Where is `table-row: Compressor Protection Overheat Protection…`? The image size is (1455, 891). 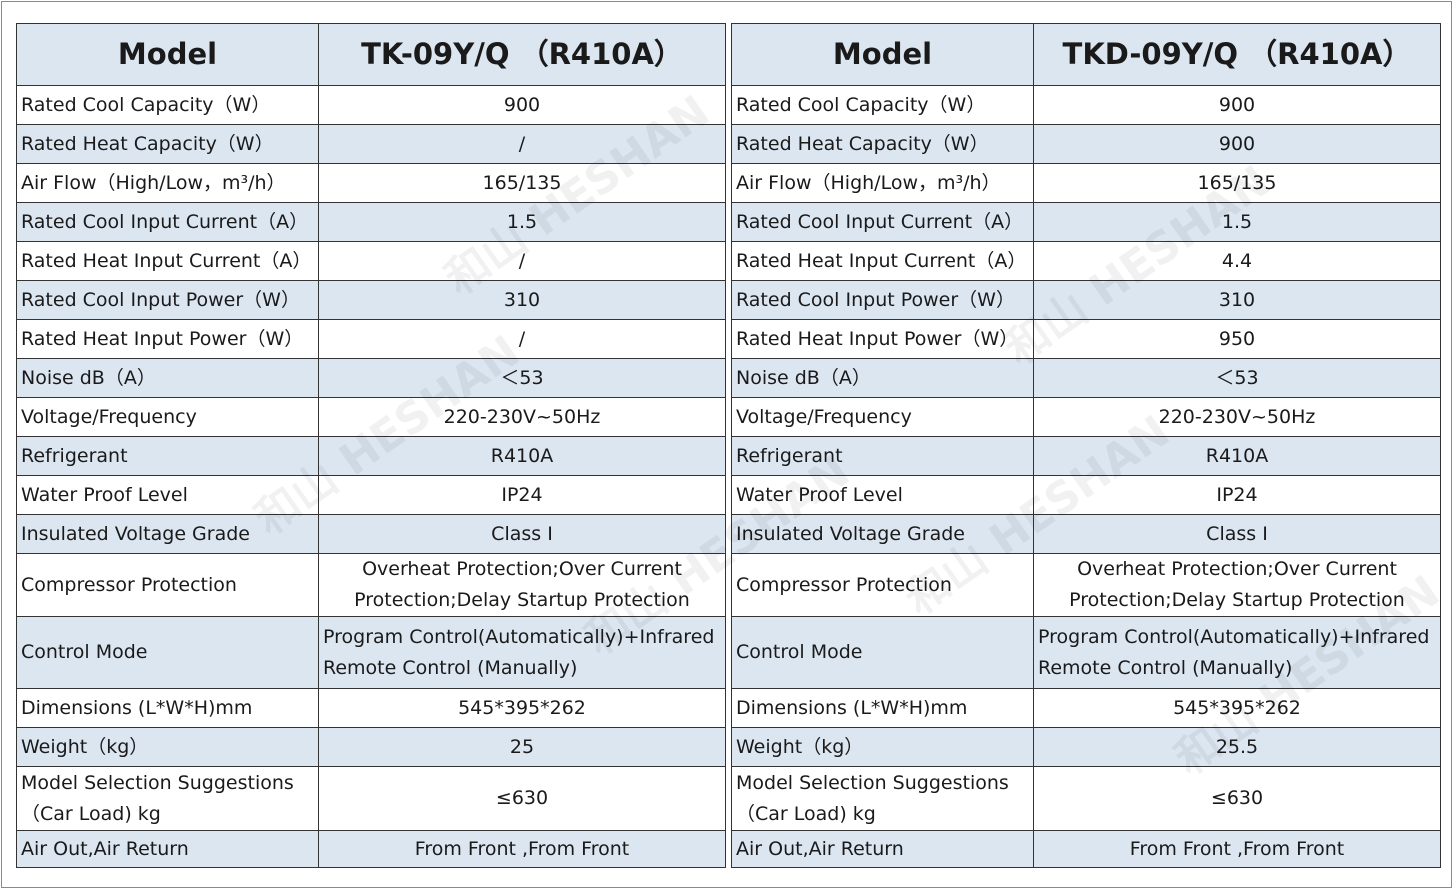
table-row: Compressor Protection Overheat Protection… is located at coordinates (1086, 585).